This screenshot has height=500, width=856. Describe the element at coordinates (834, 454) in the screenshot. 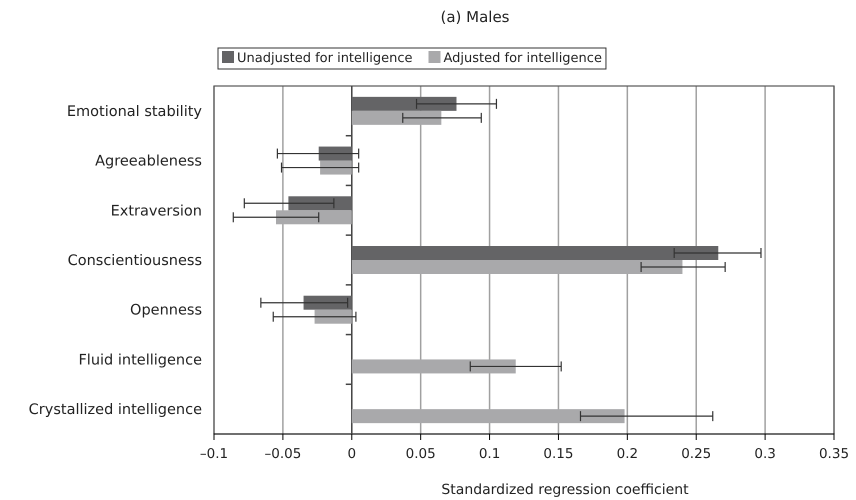

I see `x-tick-label: 0.35` at that location.